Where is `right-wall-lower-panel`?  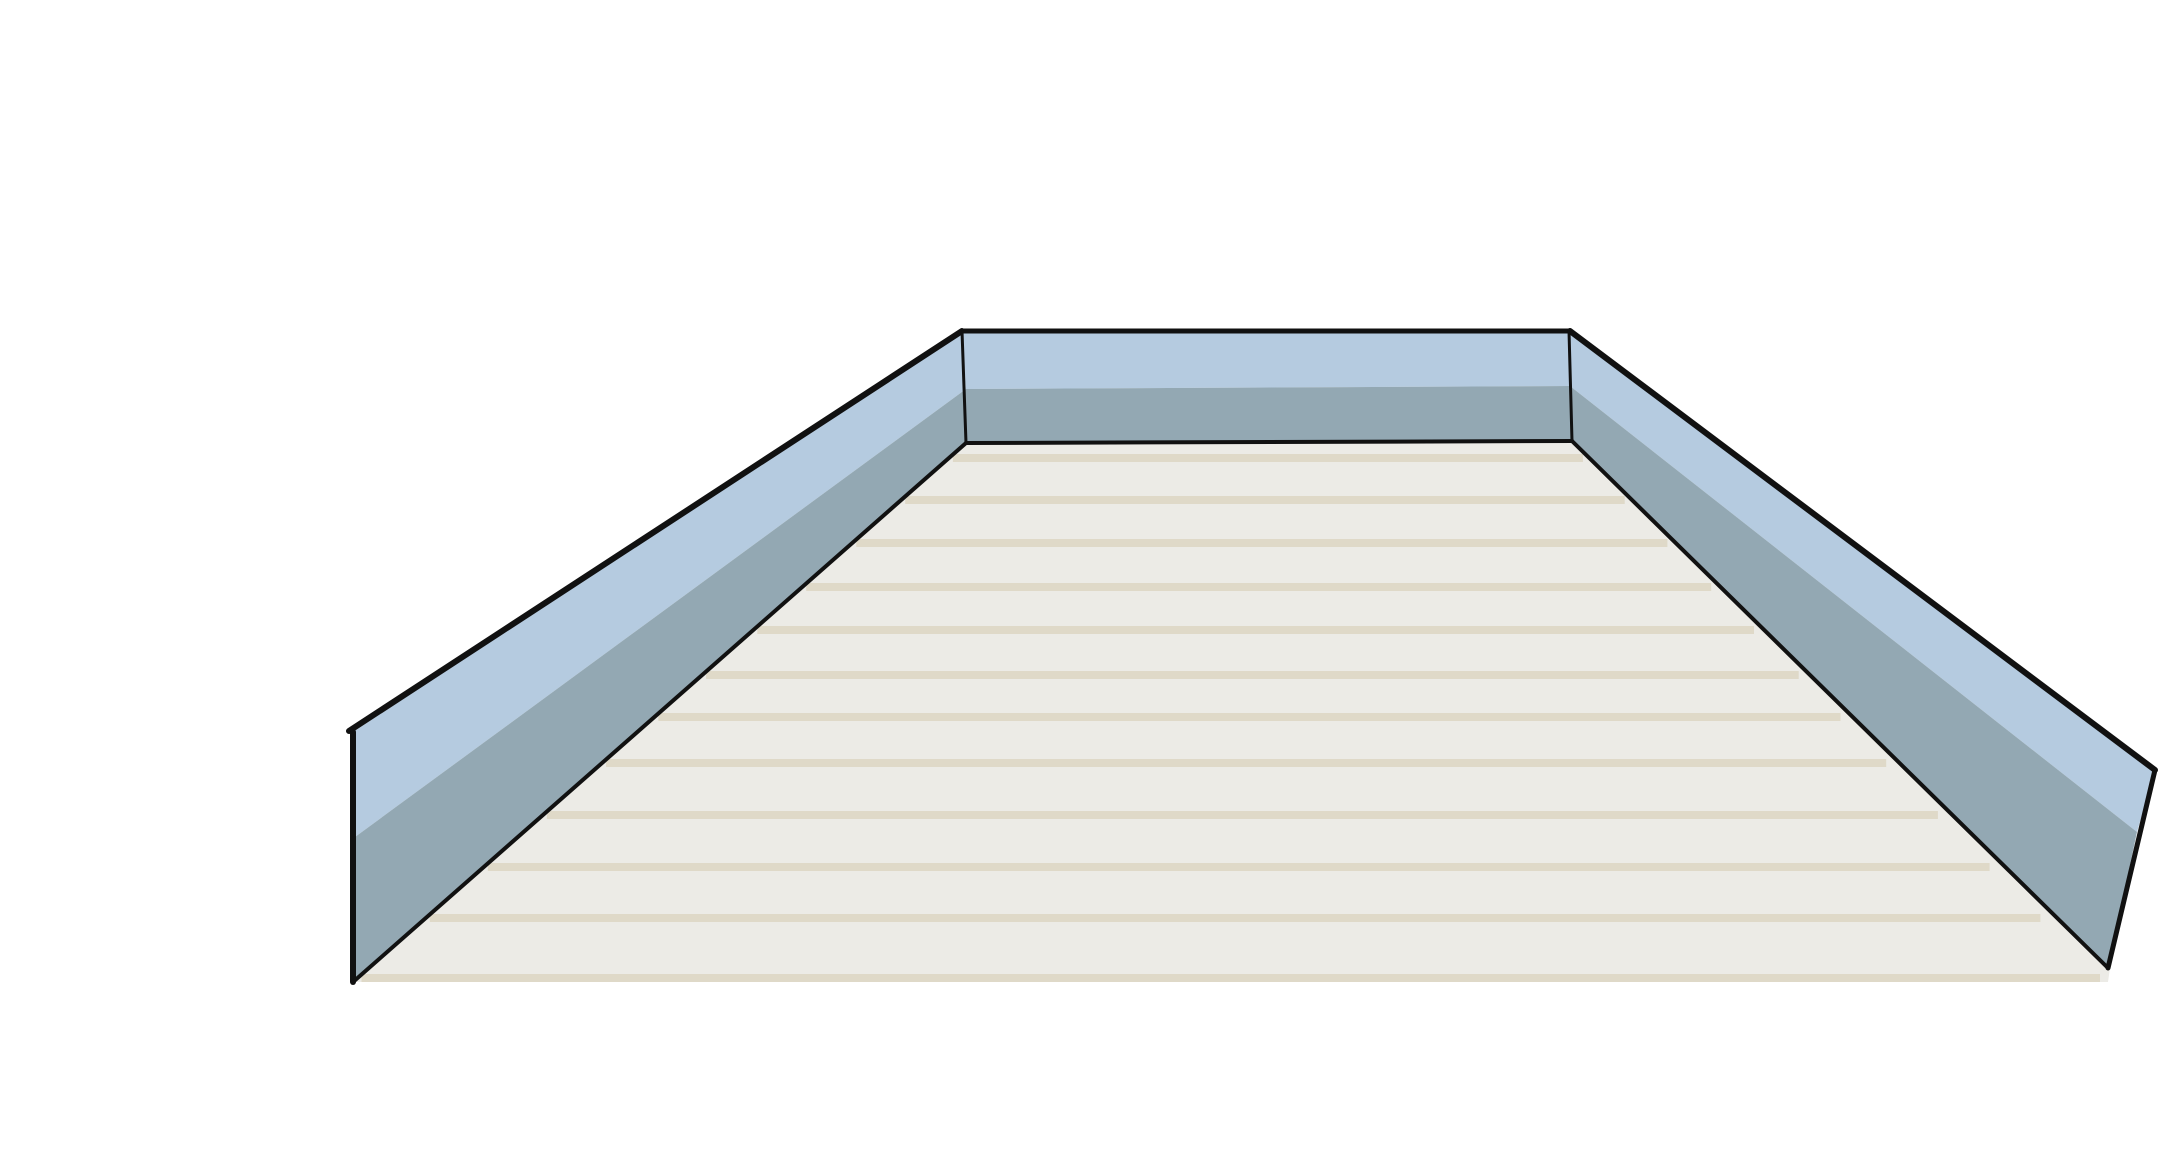 right-wall-lower-panel is located at coordinates (1853, 677).